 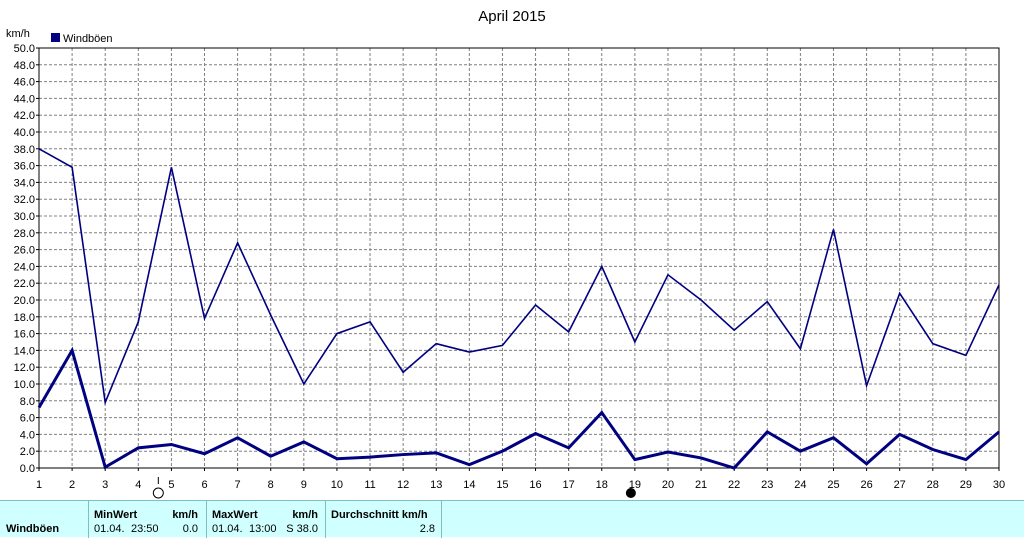 What do you see at coordinates (369, 485) in the screenshot?
I see `x-tick-label: 11` at bounding box center [369, 485].